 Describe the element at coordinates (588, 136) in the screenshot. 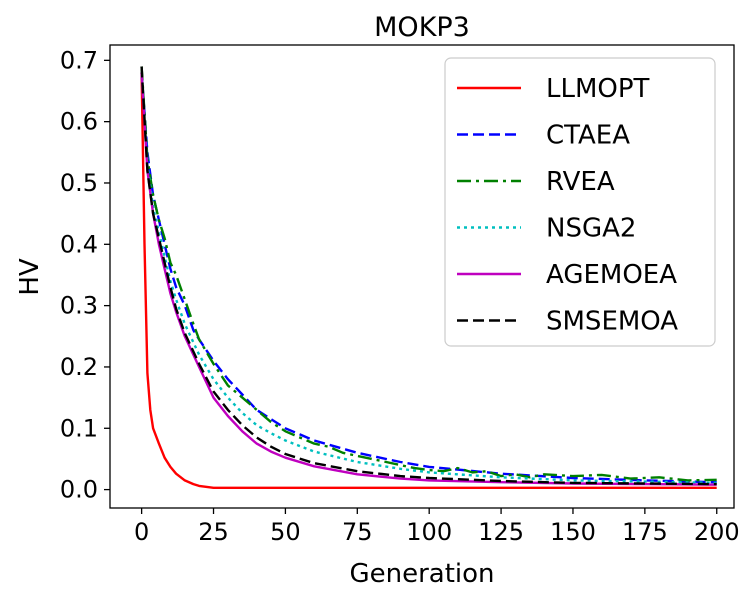

I see `legend-label-ctaea: CTAEA` at that location.